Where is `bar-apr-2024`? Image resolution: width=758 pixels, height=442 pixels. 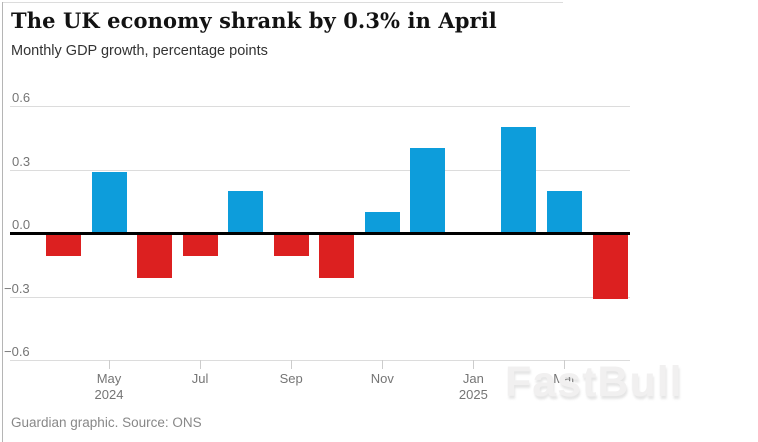
bar-apr-2024 is located at coordinates (63, 245).